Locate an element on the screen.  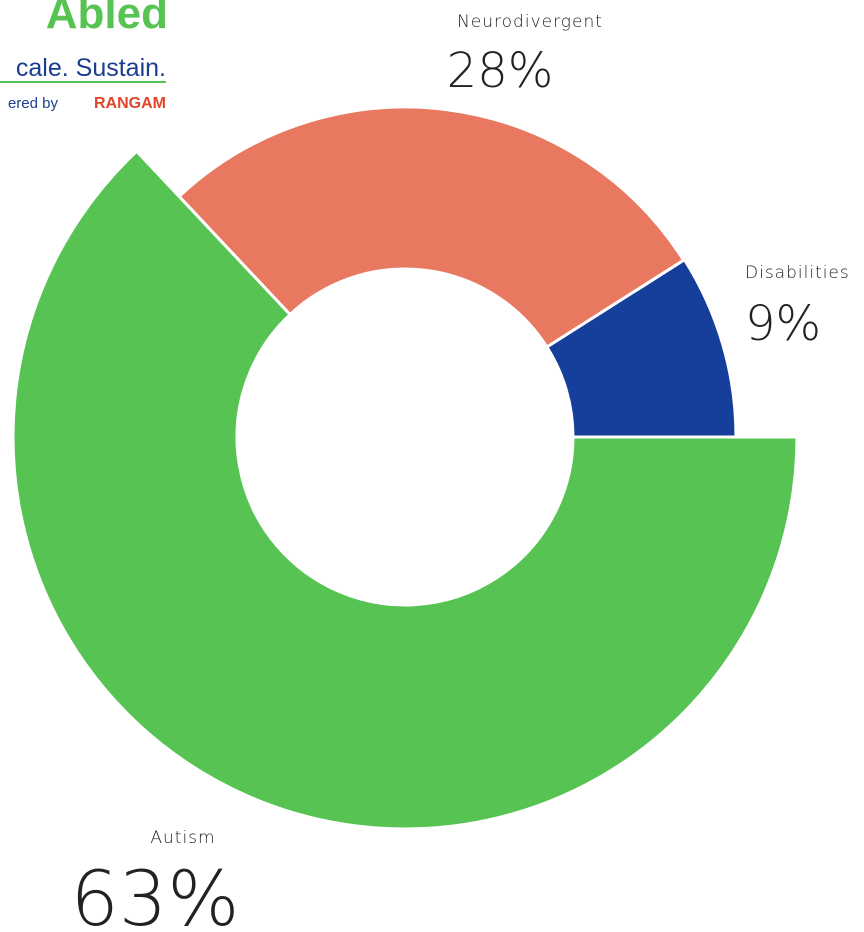
value-label: 9% is located at coordinates (783, 324).